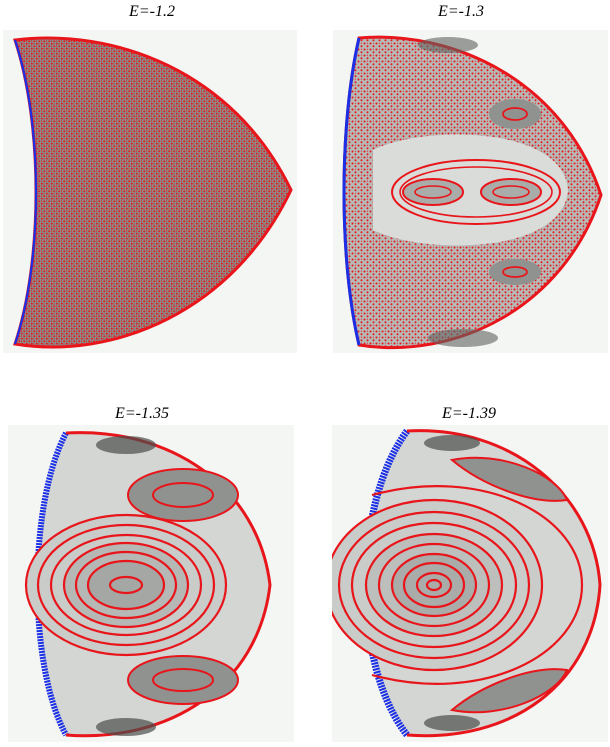 The width and height of the screenshot is (610, 747). What do you see at coordinates (461, 11) in the screenshot?
I see `panel-title-2: E=-1.3` at bounding box center [461, 11].